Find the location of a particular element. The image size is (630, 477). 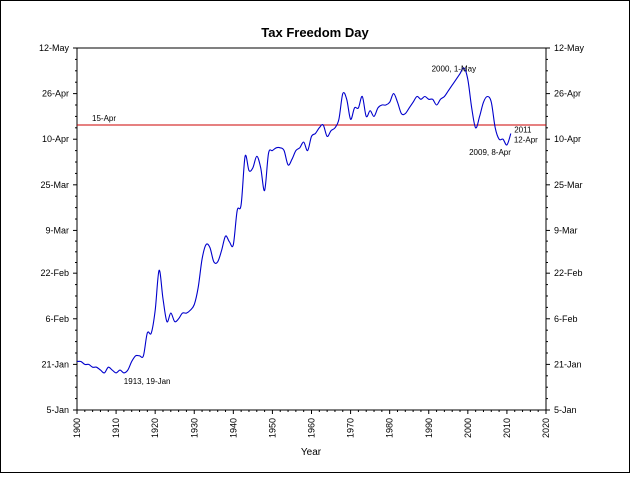

y-tick-label-right-1: 21-Jan is located at coordinates (568, 364).